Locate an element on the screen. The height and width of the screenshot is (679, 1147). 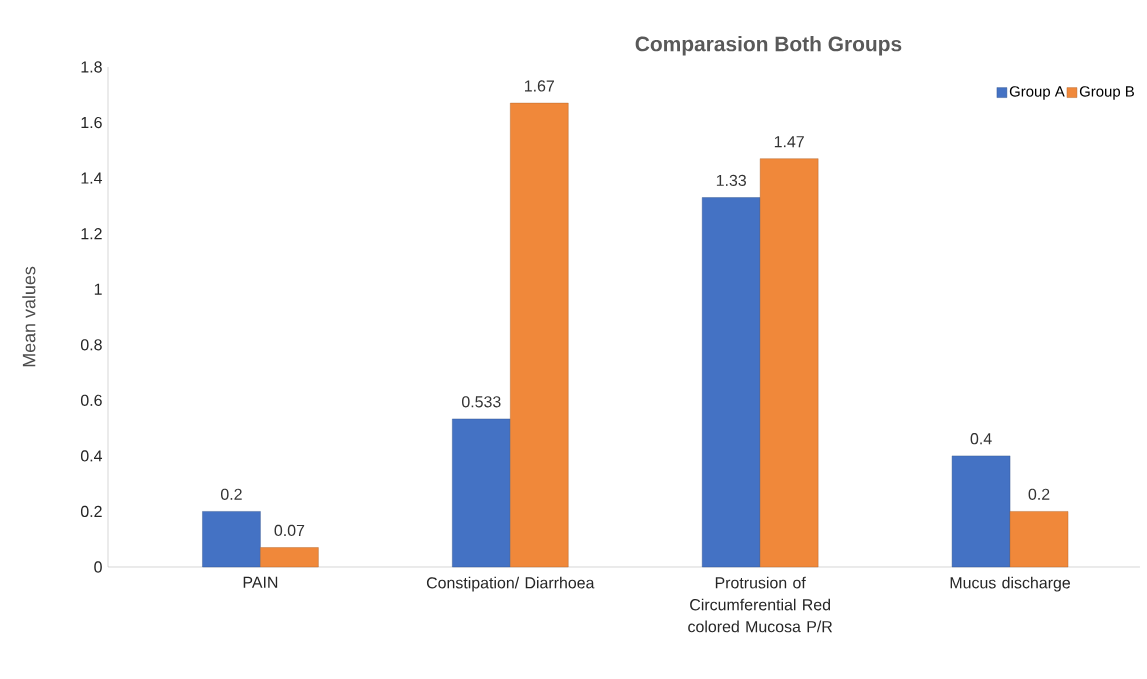
y-tick-label: 0.4 is located at coordinates (91, 456).